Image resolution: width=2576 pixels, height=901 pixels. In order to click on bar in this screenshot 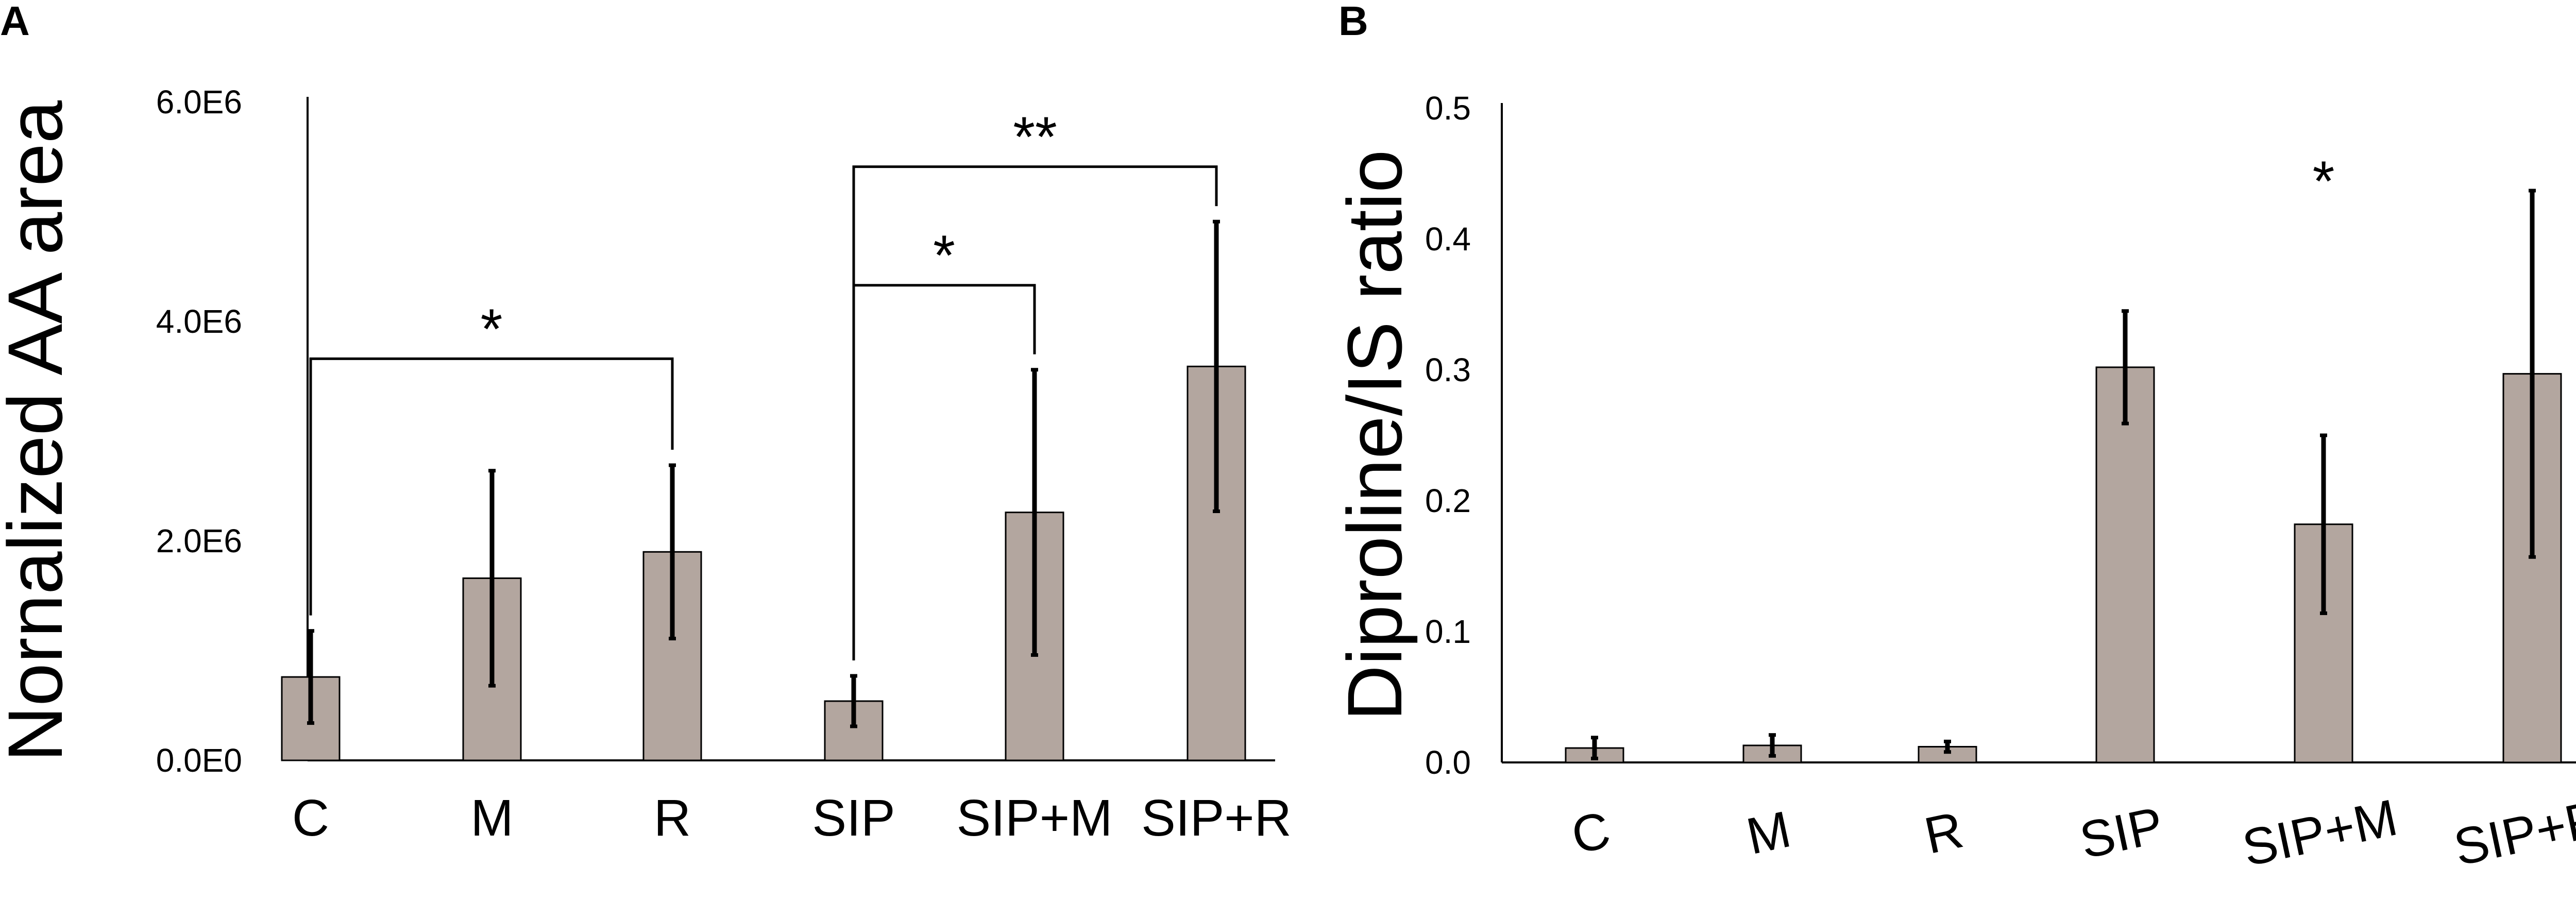, I will do `click(2125, 564)`.